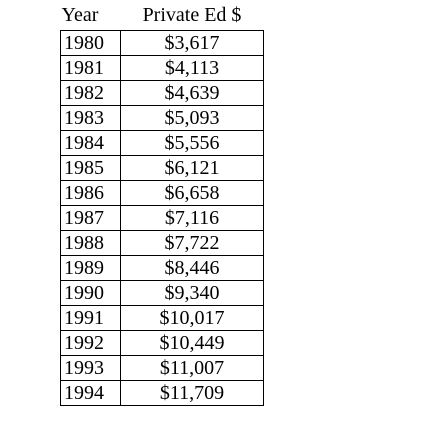 The image size is (435, 429). Describe the element at coordinates (192, 15) in the screenshot. I see `column-header-private-ed: Private Ed $` at that location.